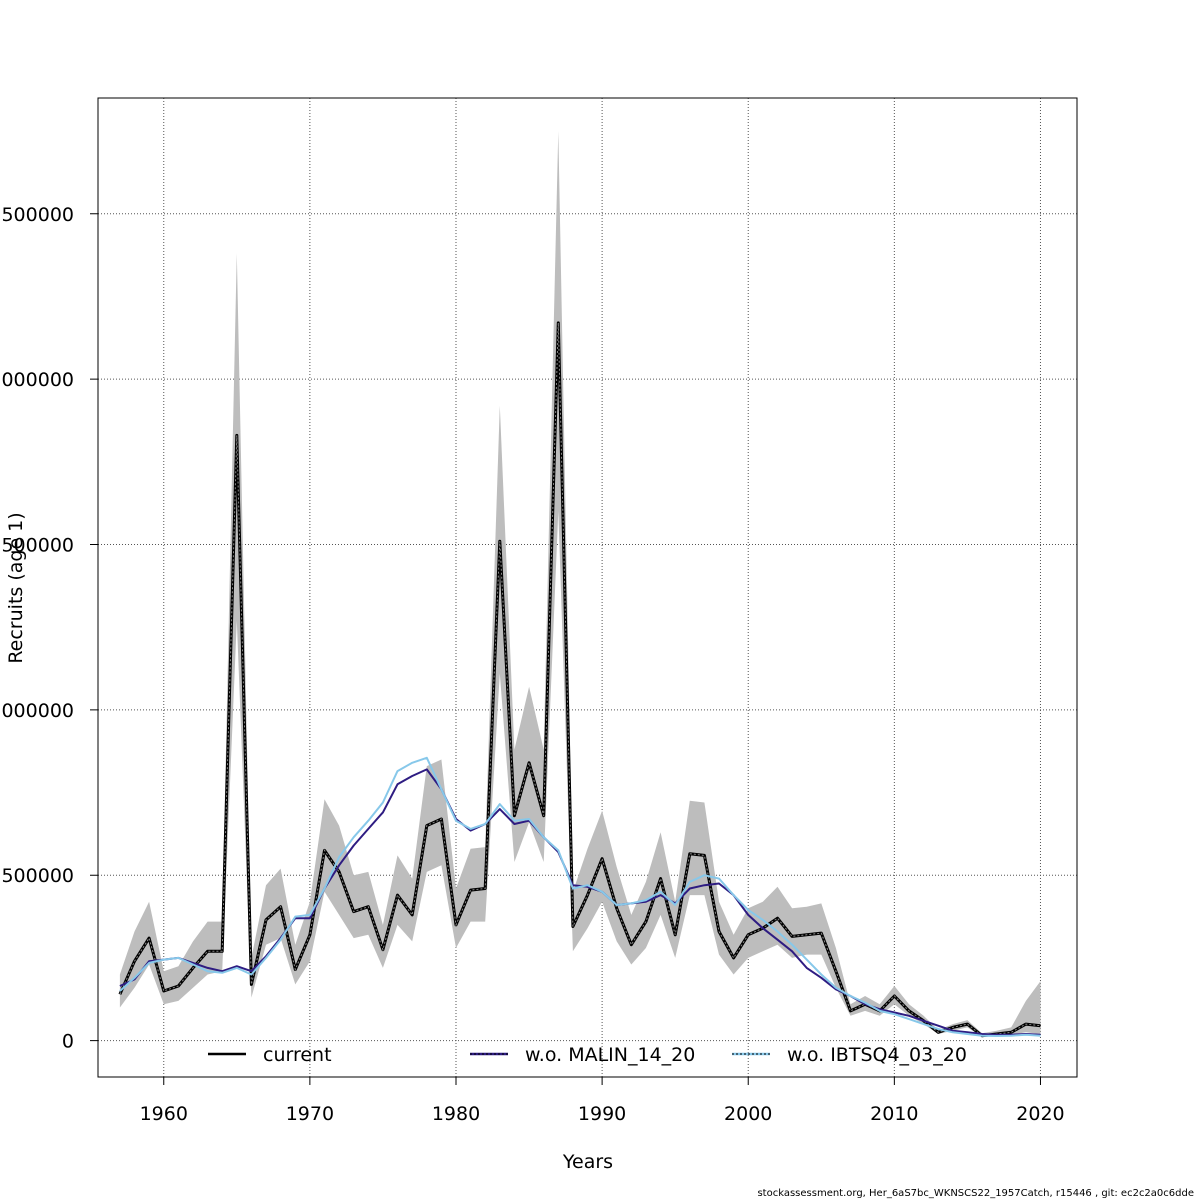  Describe the element at coordinates (68, 1042) in the screenshot. I see `y-tick-label: 0` at that location.